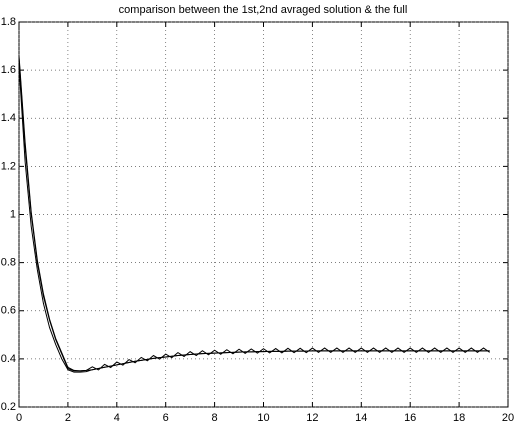 This screenshot has width=518, height=425. I want to click on y-tick-label: 0.2, so click(8, 407).